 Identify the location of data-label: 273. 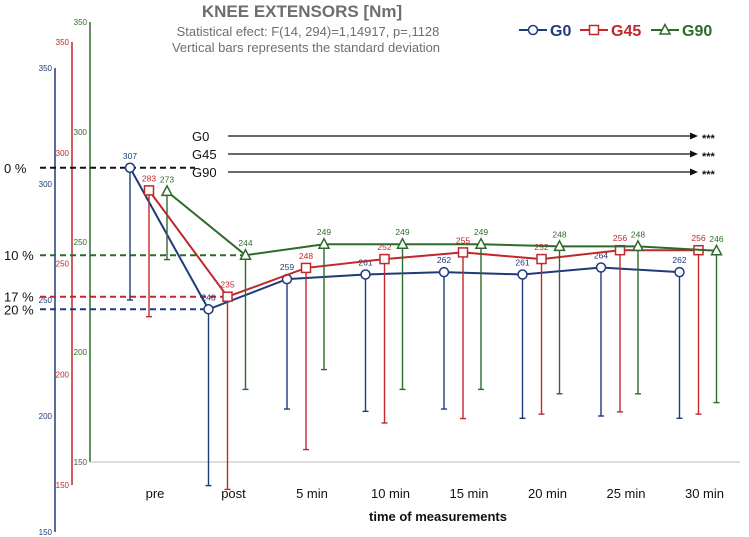
(167, 179).